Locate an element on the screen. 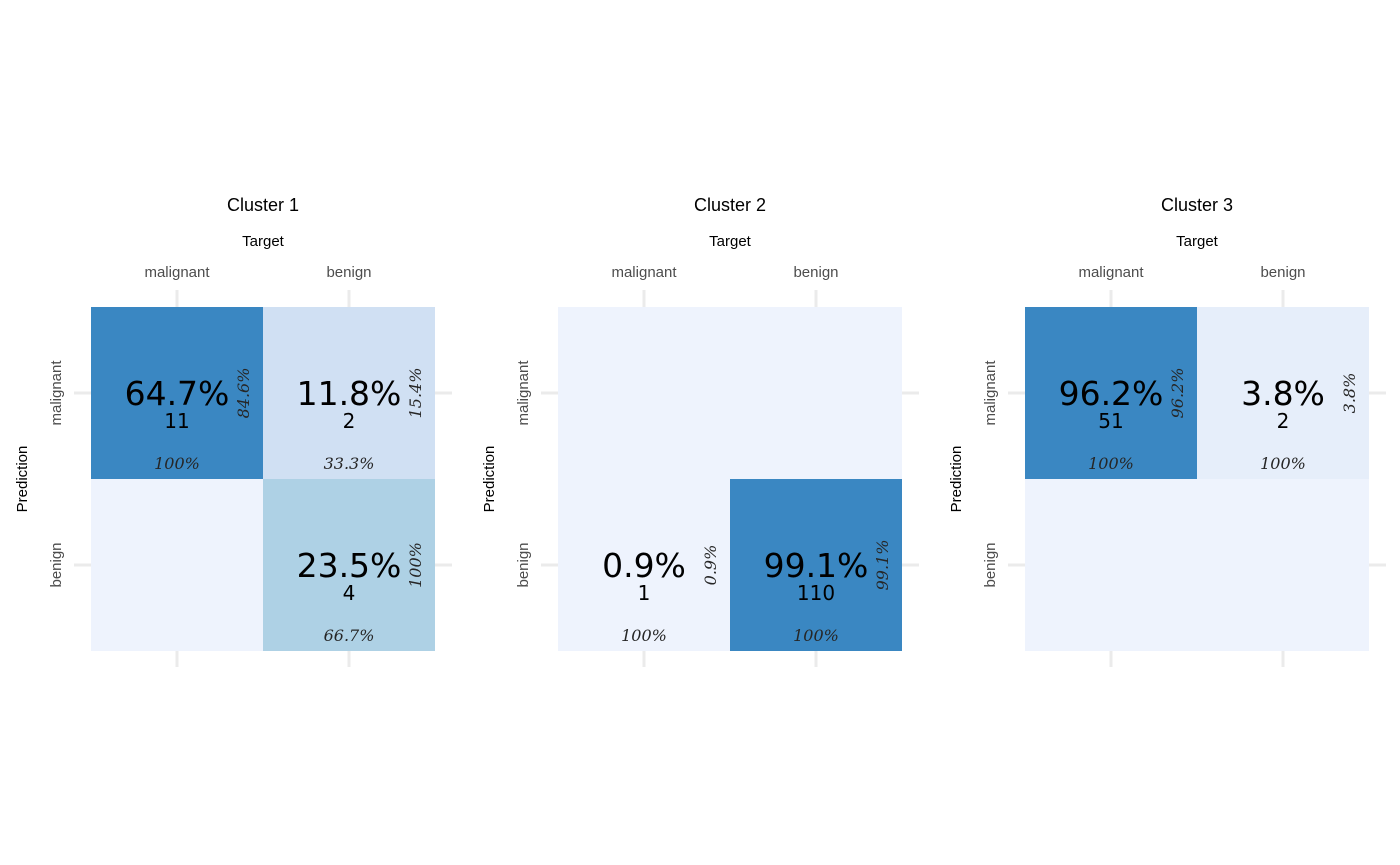 The image size is (1400, 865). panel-title: Cluster 3 is located at coordinates (1197, 205).